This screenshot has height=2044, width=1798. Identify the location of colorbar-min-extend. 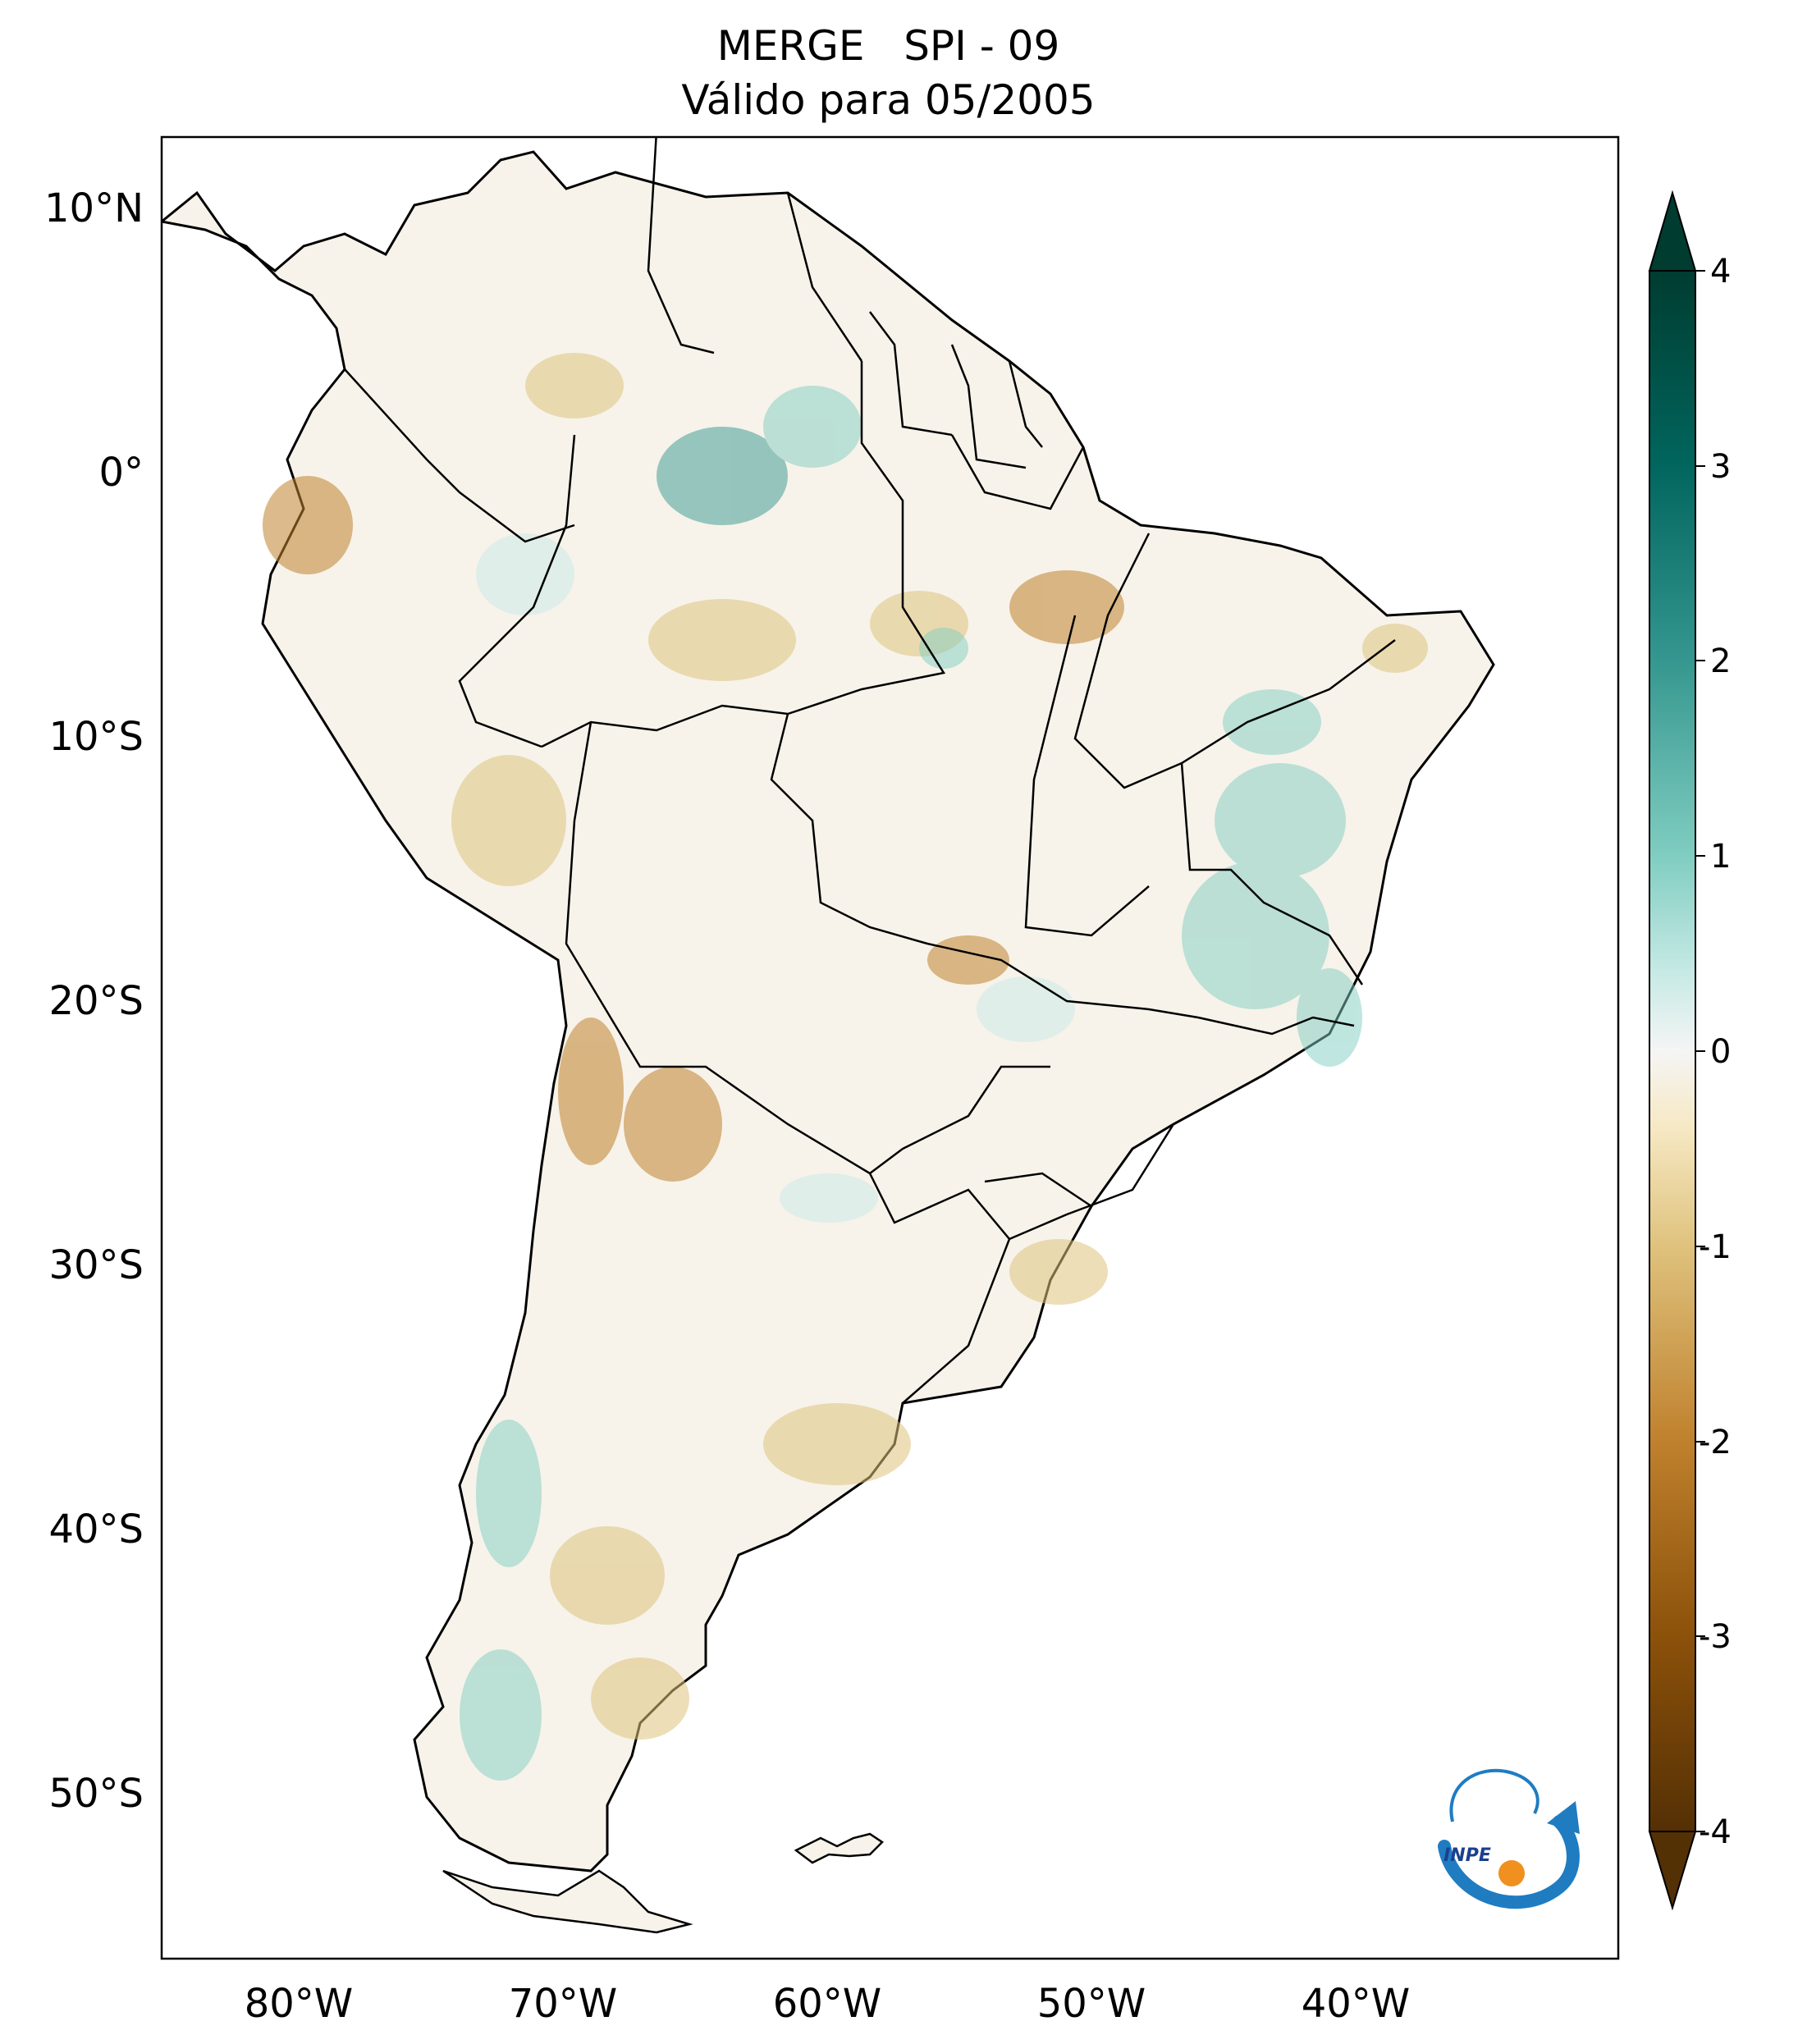
(1672, 1871).